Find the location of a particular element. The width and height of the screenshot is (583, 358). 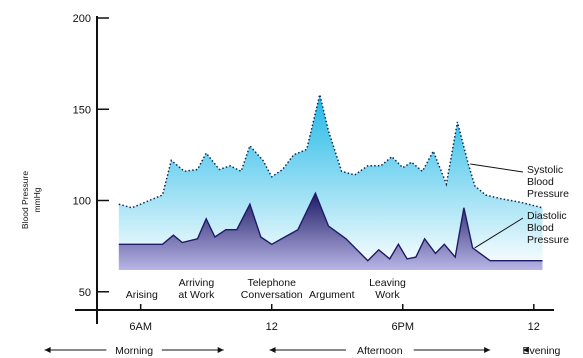

y-axis-title-line1: Blood Pressure is located at coordinates (25, 200).